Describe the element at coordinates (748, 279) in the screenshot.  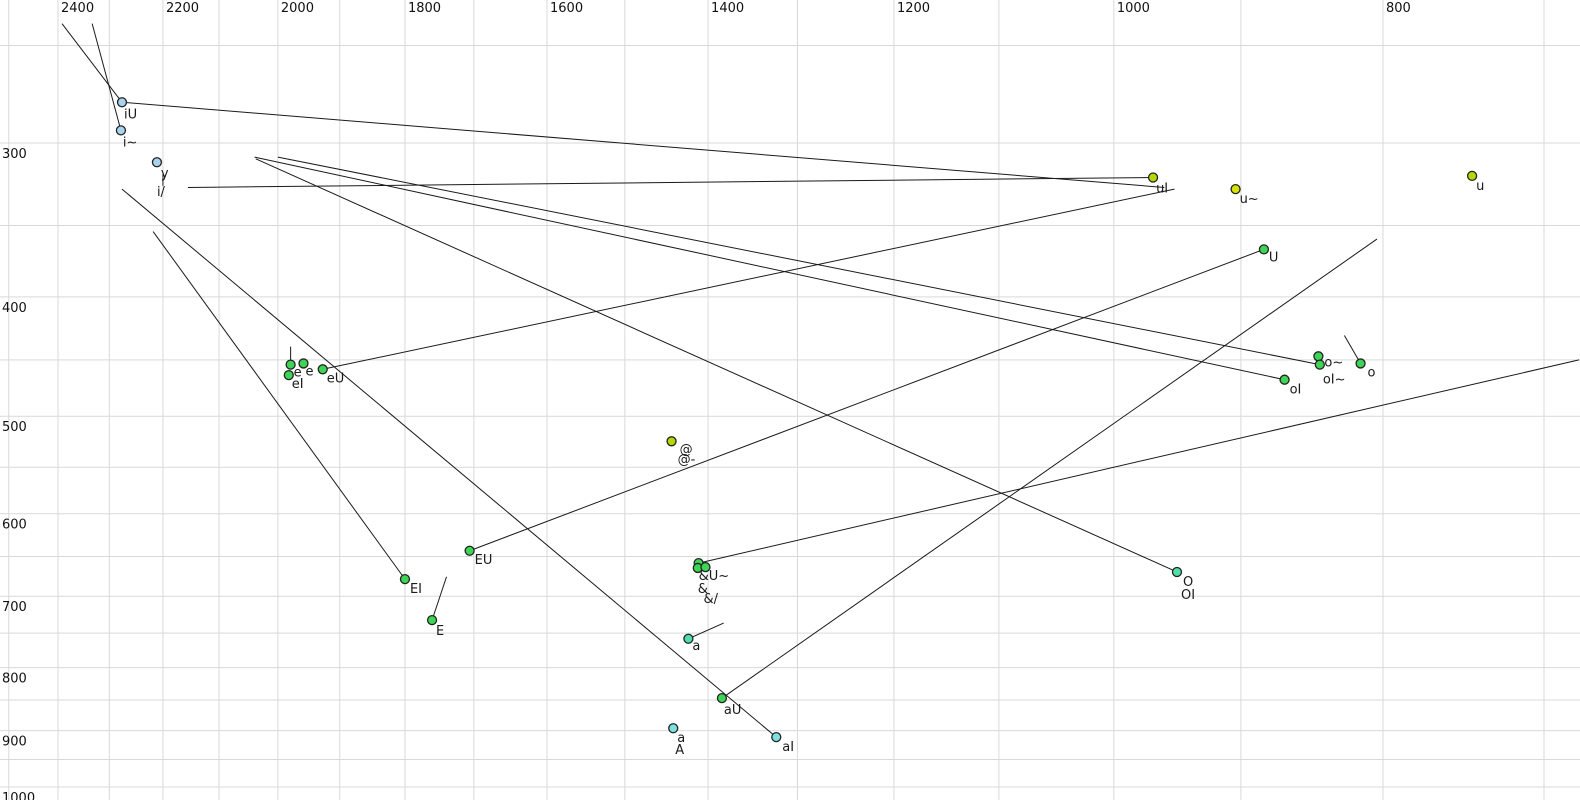
I see `trajectory-eU-glide` at that location.